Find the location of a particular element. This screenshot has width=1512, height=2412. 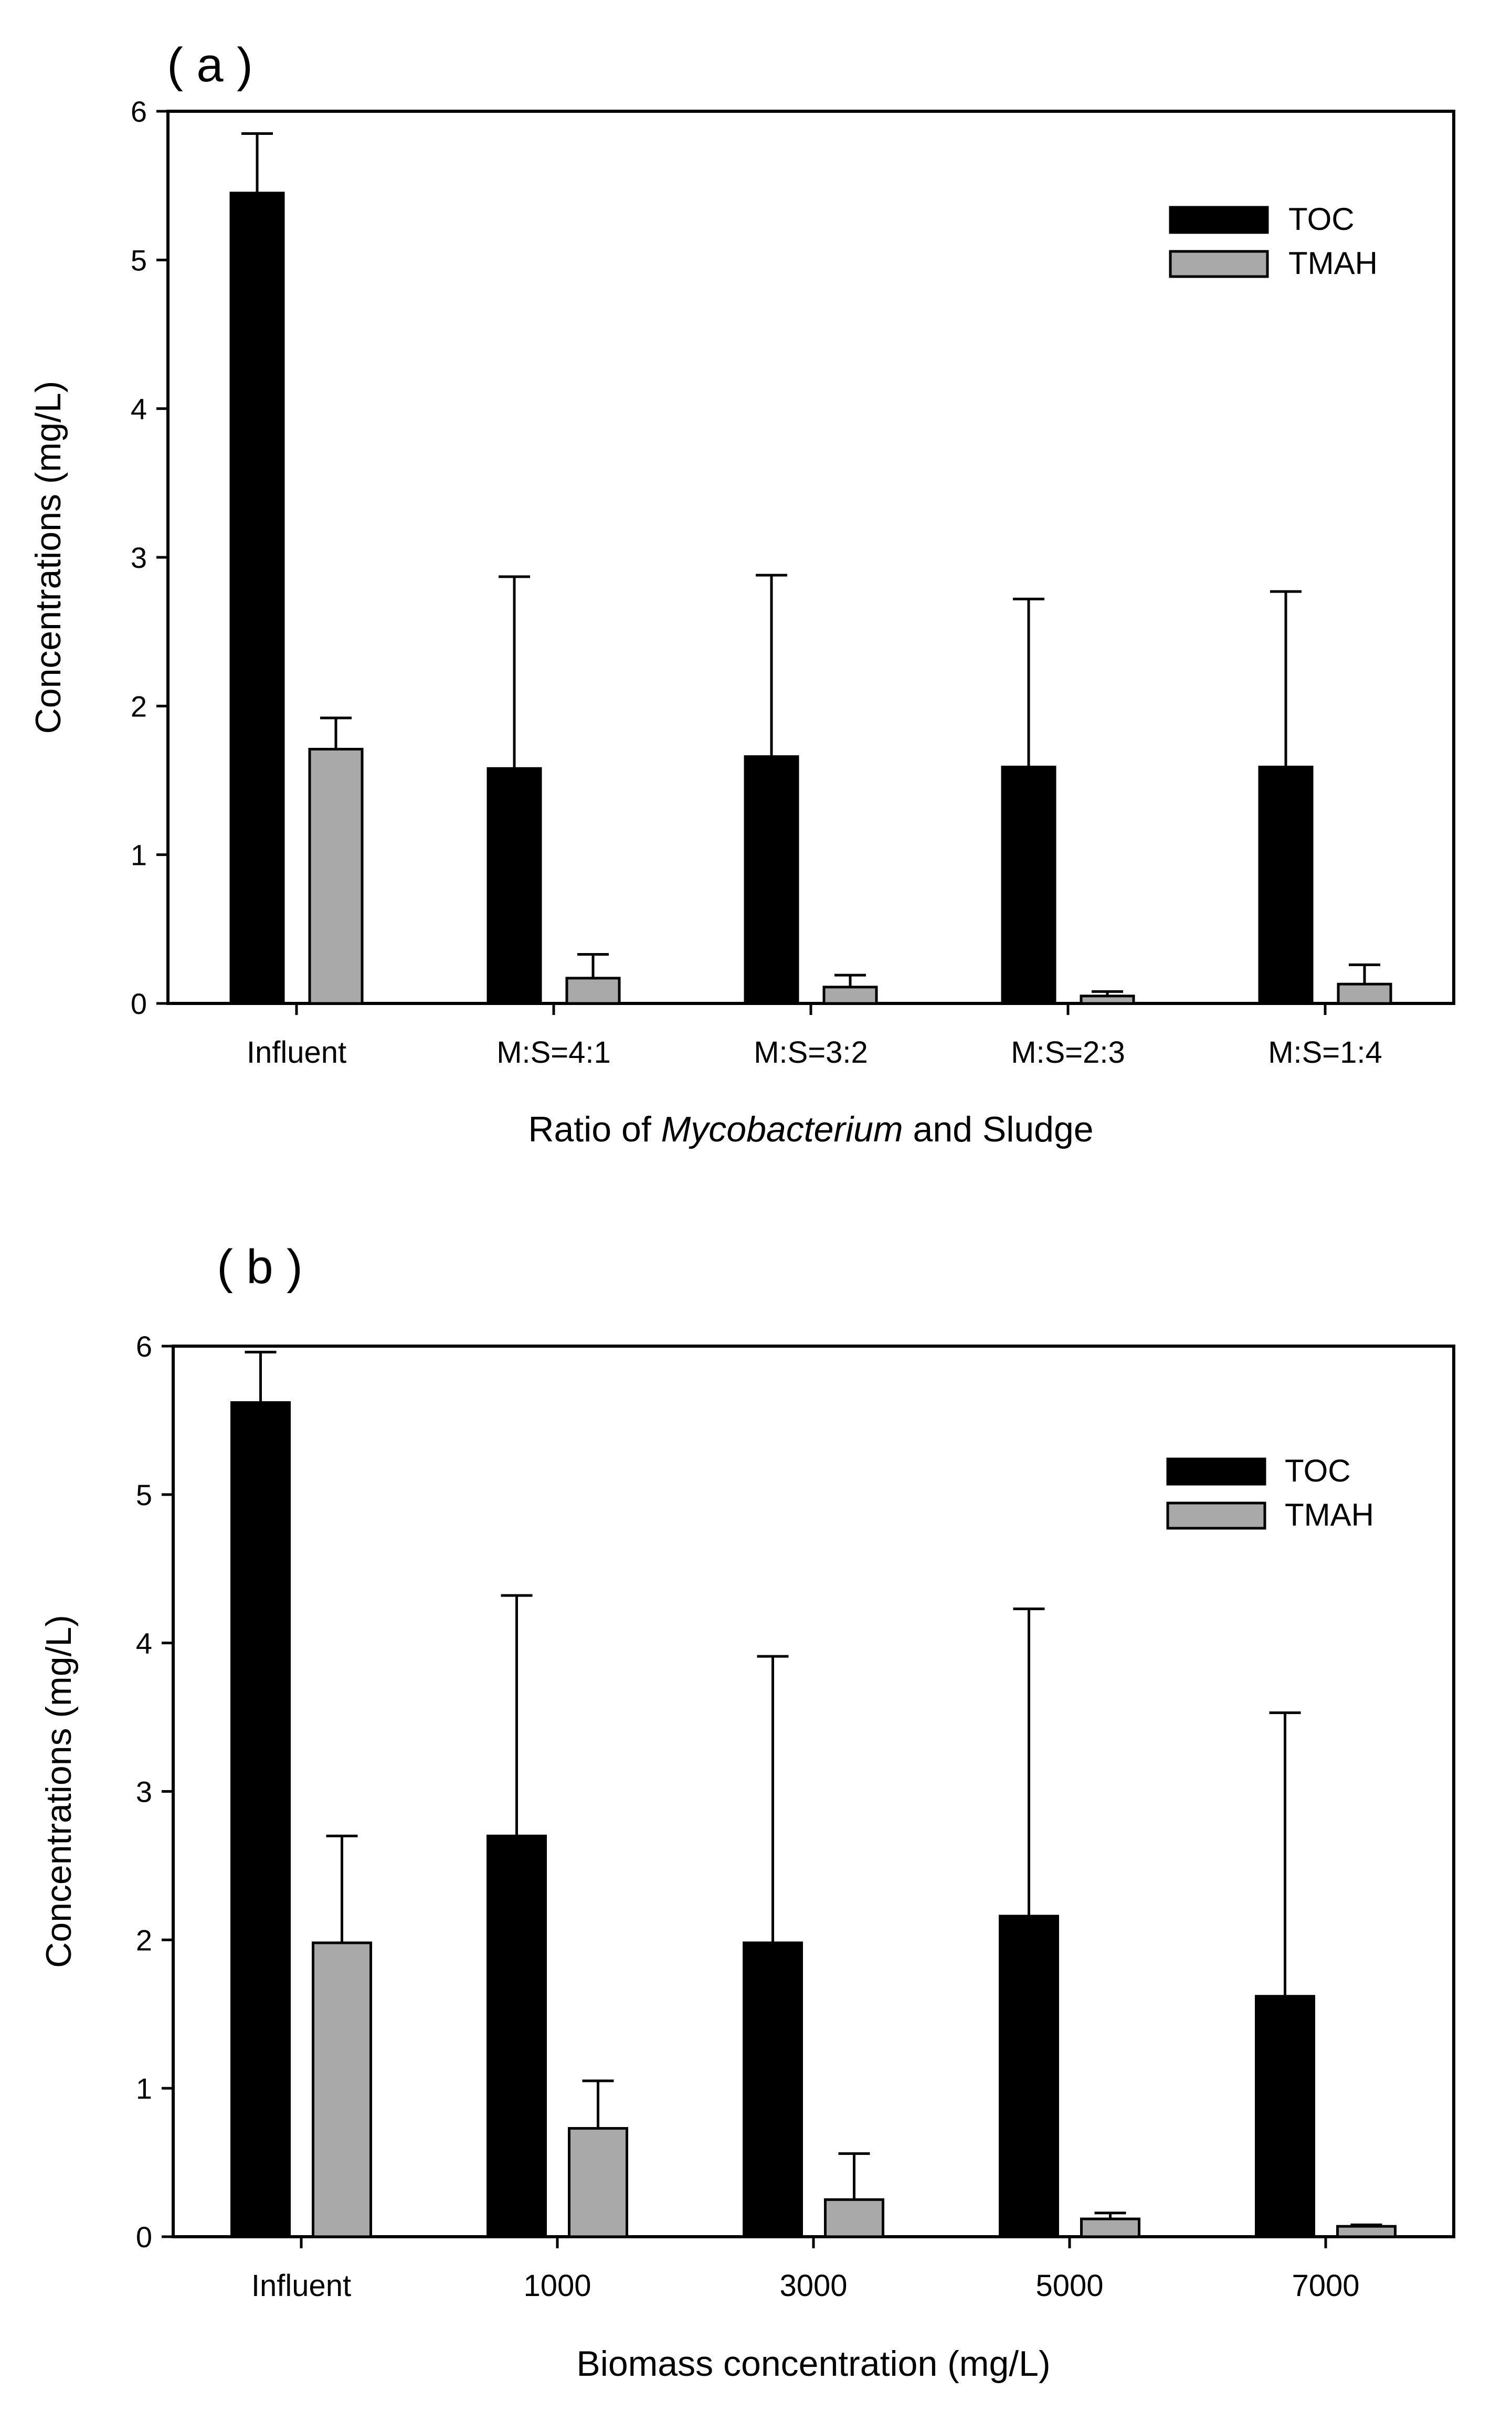

x-tick-label: 1000 is located at coordinates (557, 2286).